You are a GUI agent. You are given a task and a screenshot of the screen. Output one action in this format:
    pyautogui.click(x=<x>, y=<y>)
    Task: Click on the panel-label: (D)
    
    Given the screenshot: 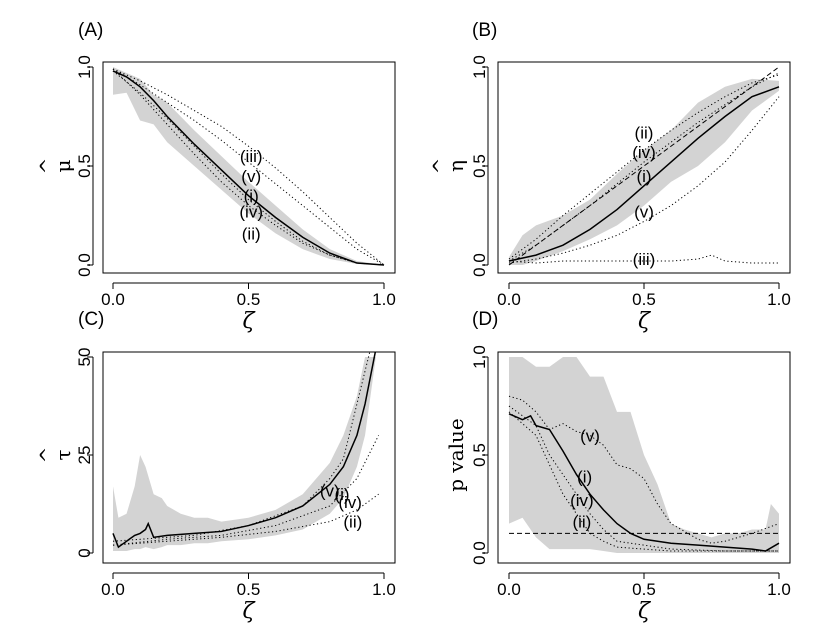 What is the action you would take?
    pyautogui.click(x=485, y=319)
    